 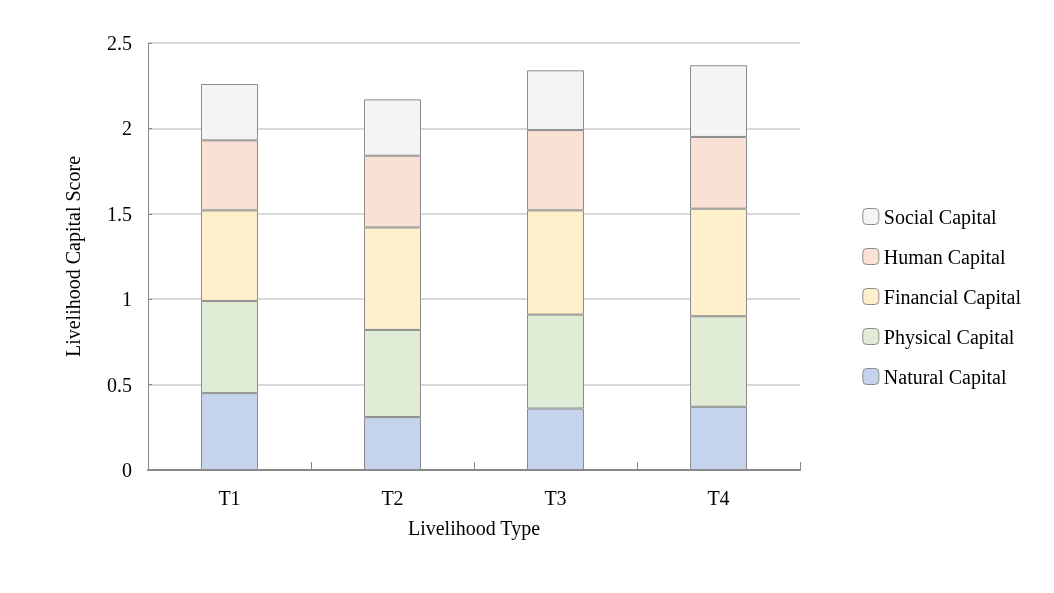 I want to click on y-tick-label: 2, so click(x=127, y=128).